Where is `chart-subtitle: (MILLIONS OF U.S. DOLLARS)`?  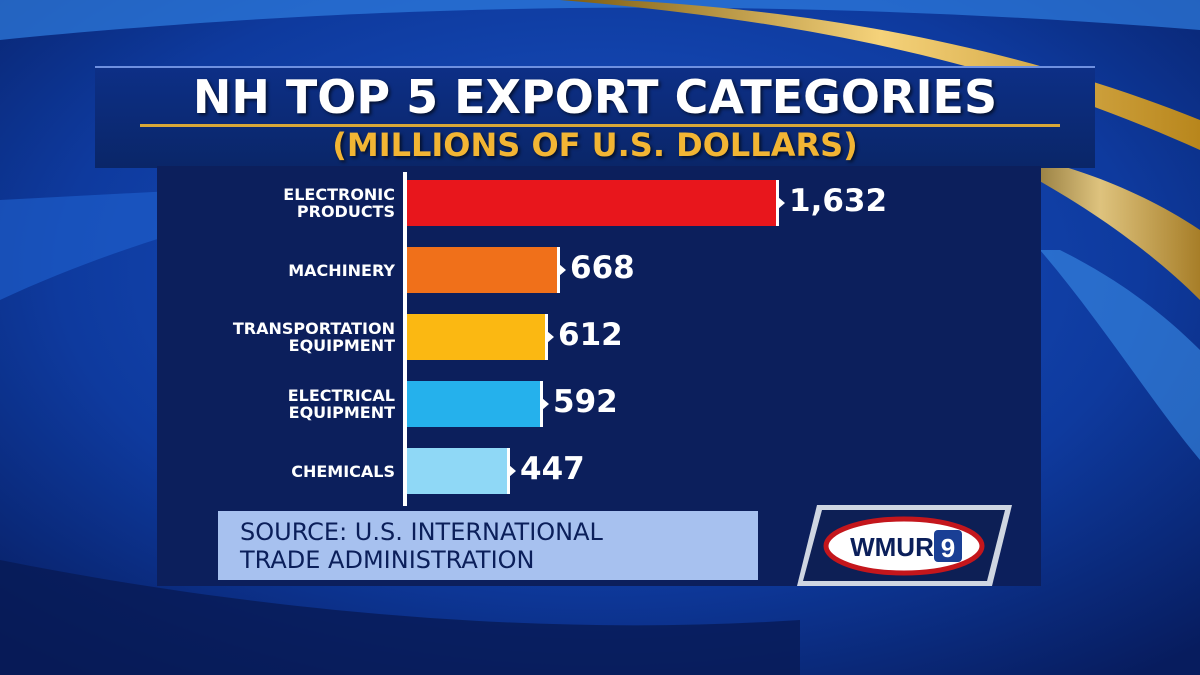
chart-subtitle: (MILLIONS OF U.S. DOLLARS) is located at coordinates (595, 145).